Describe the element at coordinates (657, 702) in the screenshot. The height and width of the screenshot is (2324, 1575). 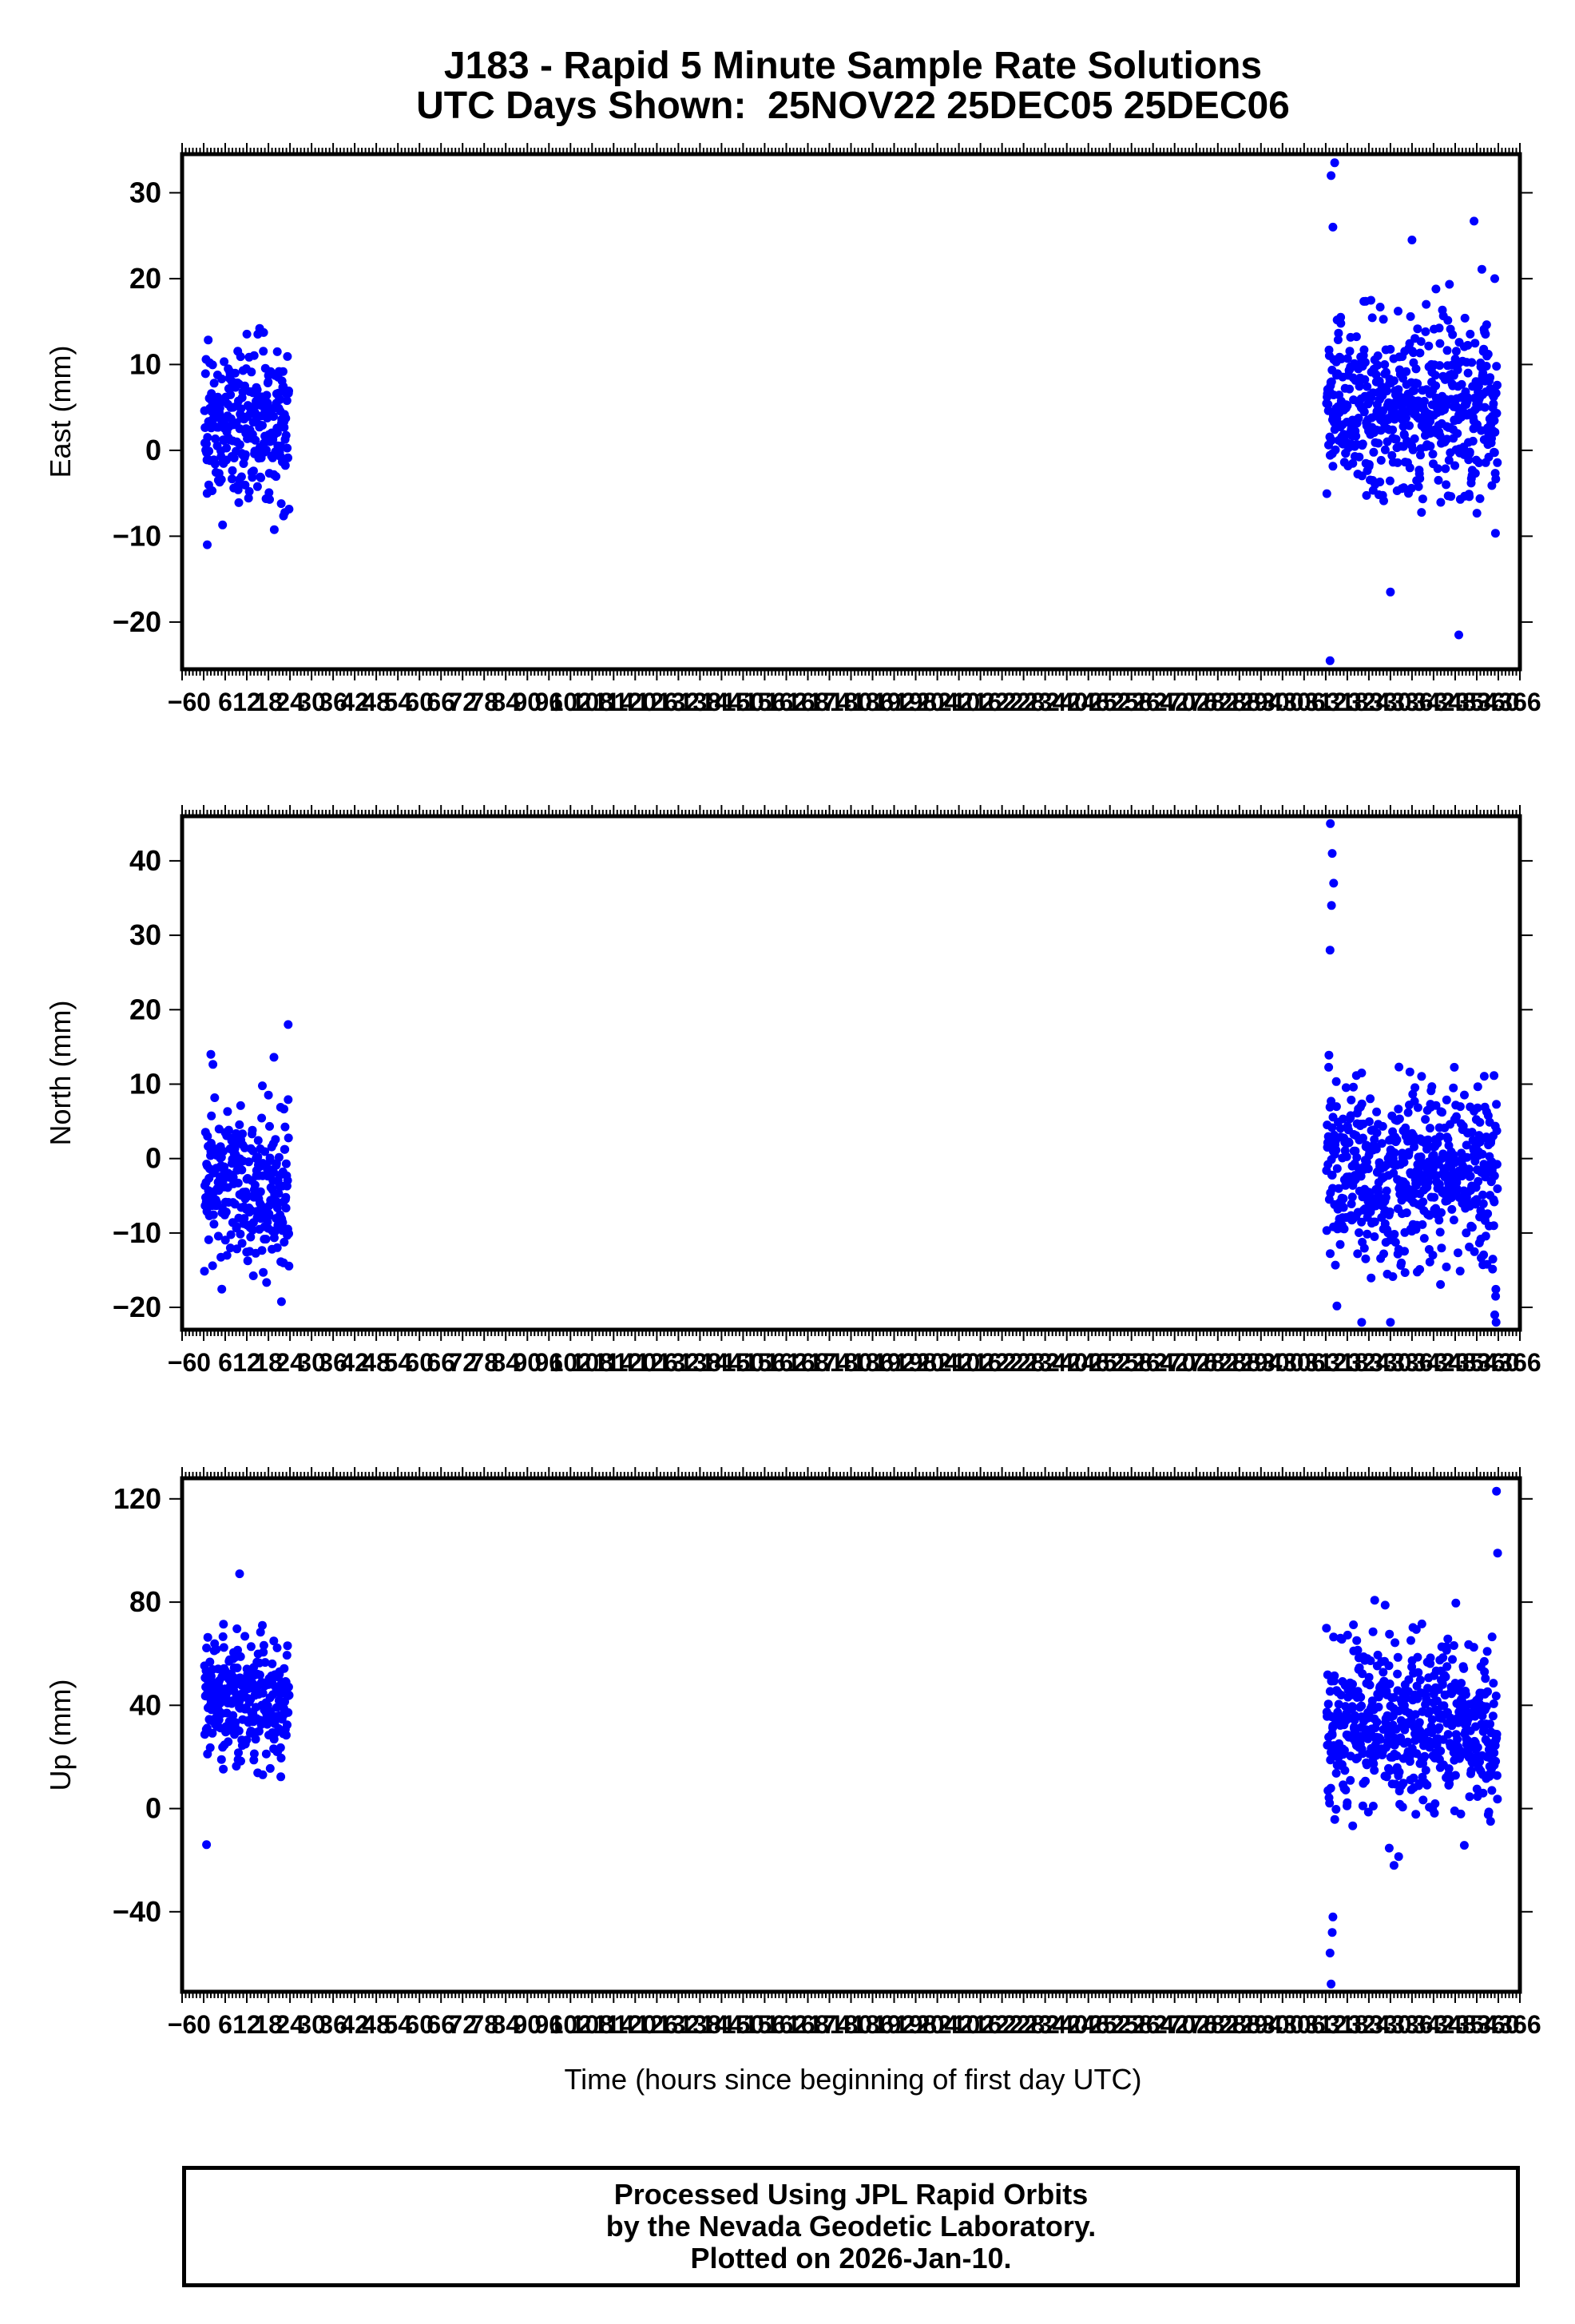
I see `x-tick-label: 126` at that location.